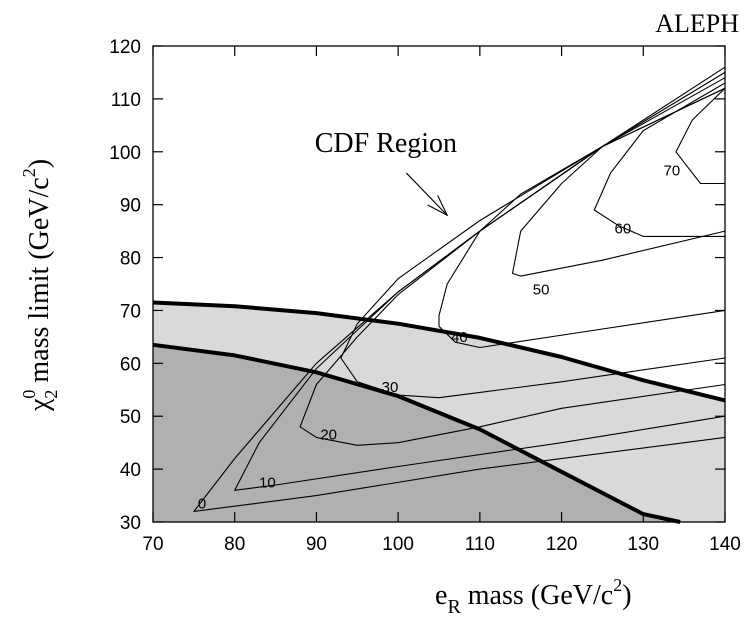 The image size is (751, 621). Describe the element at coordinates (130, 417) in the screenshot. I see `y-tick-label: 50` at that location.